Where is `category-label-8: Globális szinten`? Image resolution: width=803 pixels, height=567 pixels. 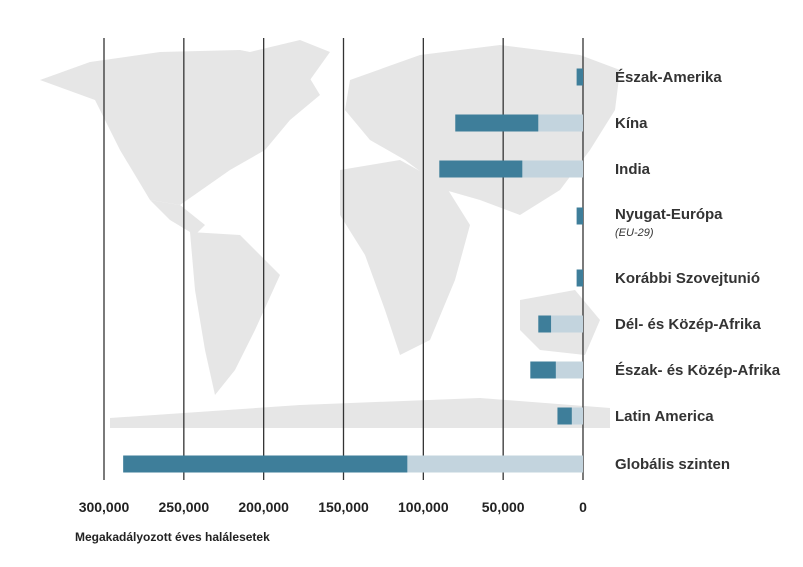 category-label-8: Globális szinten is located at coordinates (672, 464).